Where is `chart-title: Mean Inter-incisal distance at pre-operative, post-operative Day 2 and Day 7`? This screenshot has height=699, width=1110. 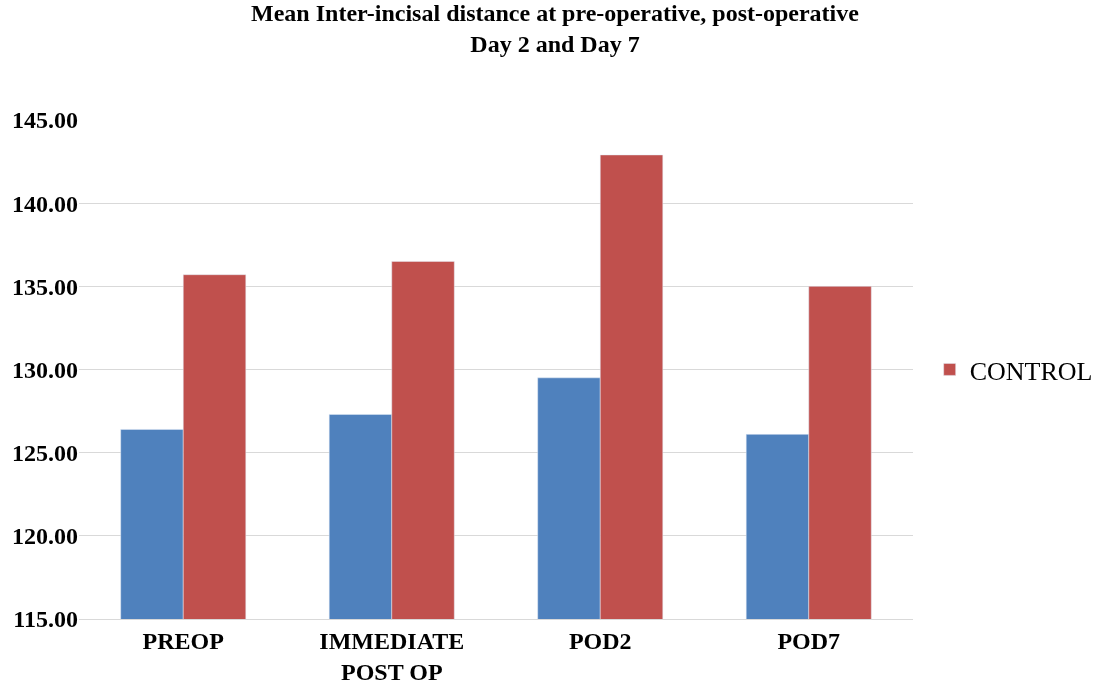 chart-title: Mean Inter-incisal distance at pre-operative, post-operative Day 2 and Day 7 is located at coordinates (555, 29).